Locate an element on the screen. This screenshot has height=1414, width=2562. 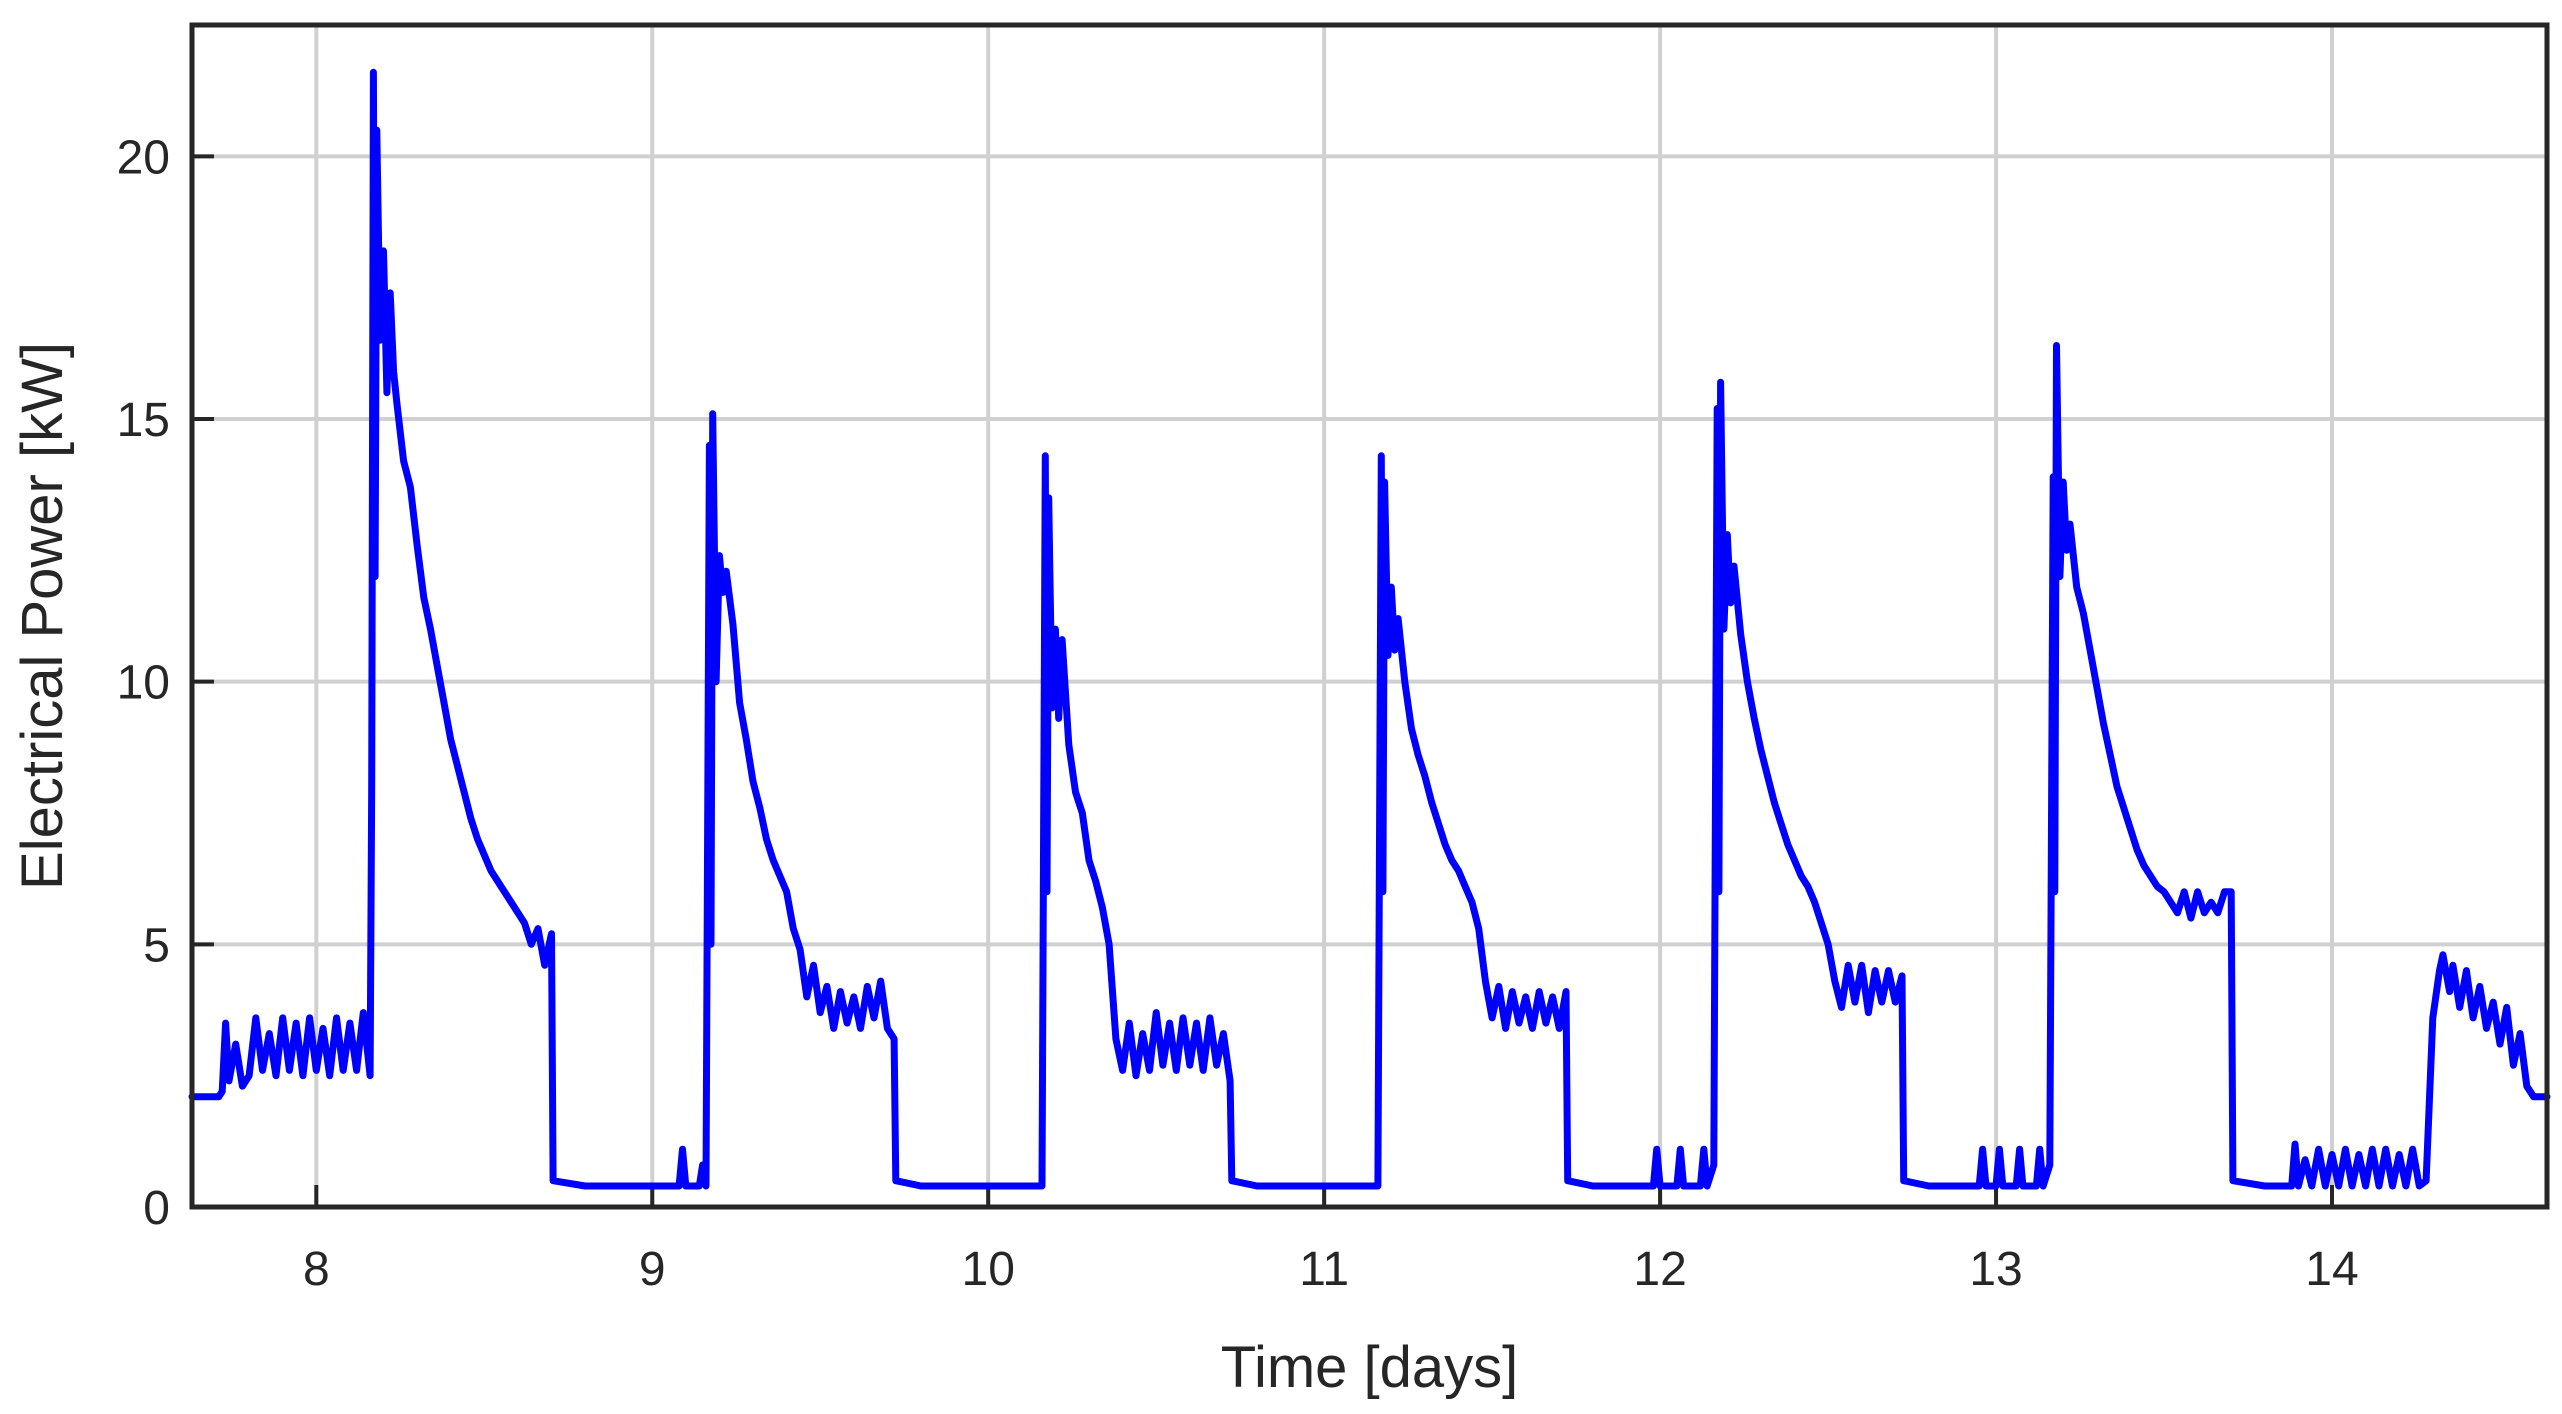
x-tick-label: 8 is located at coordinates (316, 1269).